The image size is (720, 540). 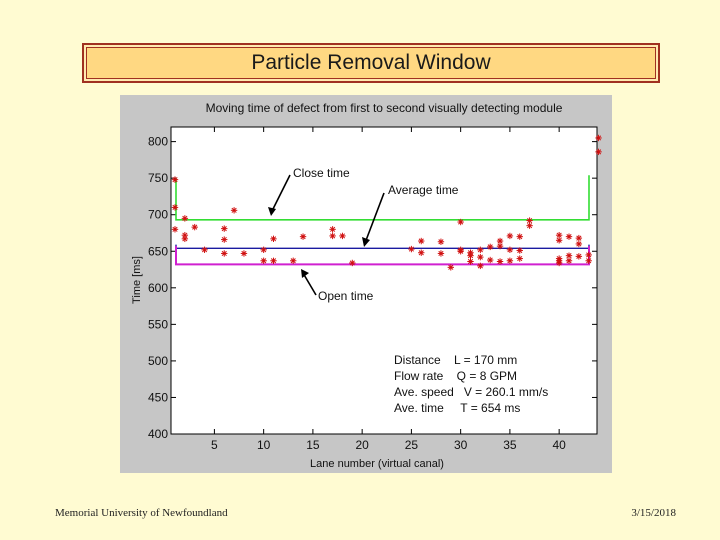 I want to click on x-tick-label: 30, so click(x=461, y=445).